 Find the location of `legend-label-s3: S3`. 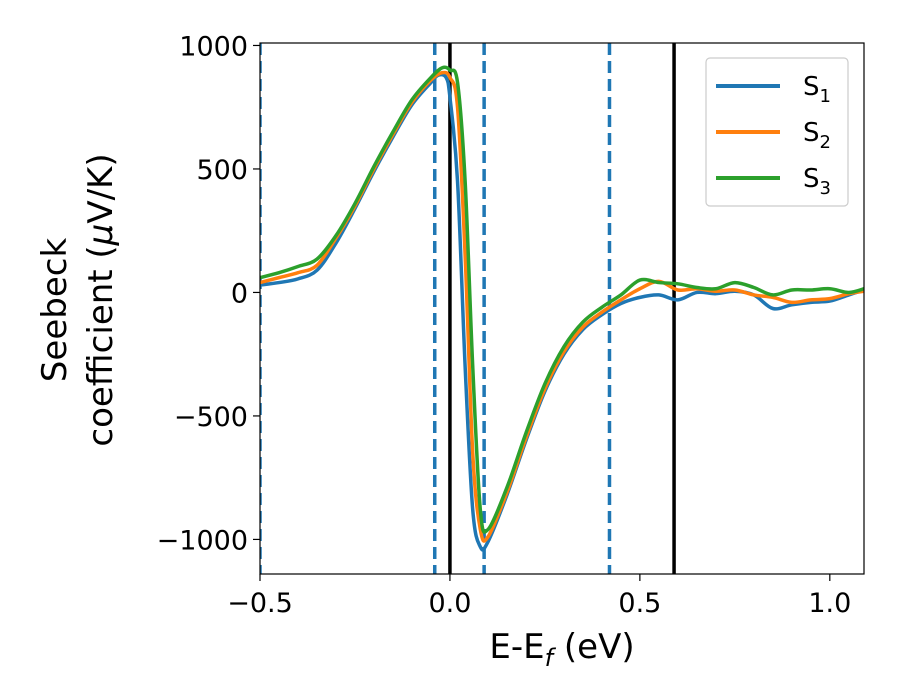

legend-label-s3: S3 is located at coordinates (817, 181).